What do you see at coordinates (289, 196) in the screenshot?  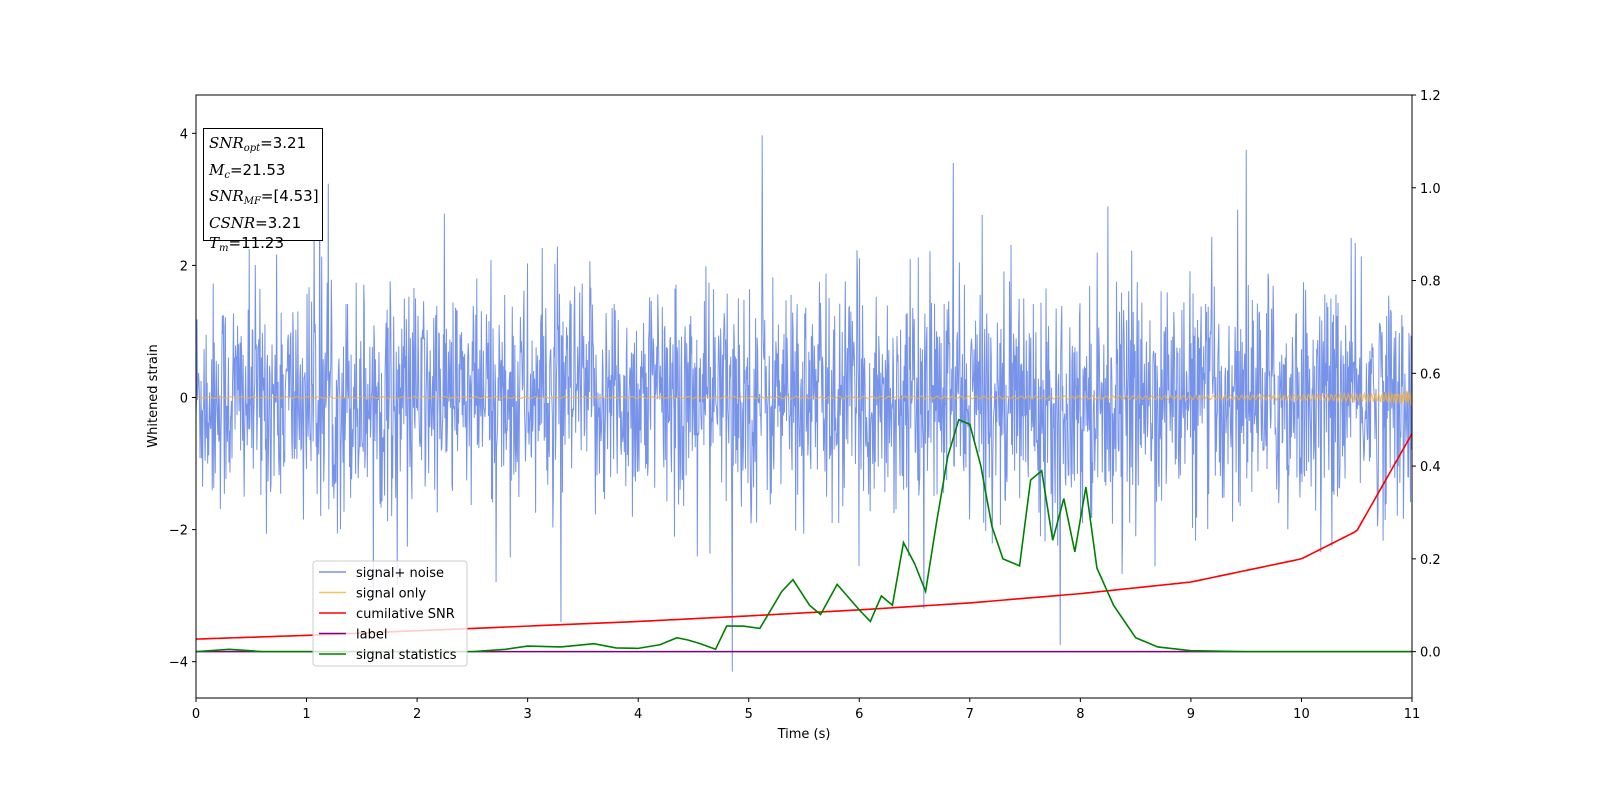 I see `stat-snr-mf-value: =[4.53]` at bounding box center [289, 196].